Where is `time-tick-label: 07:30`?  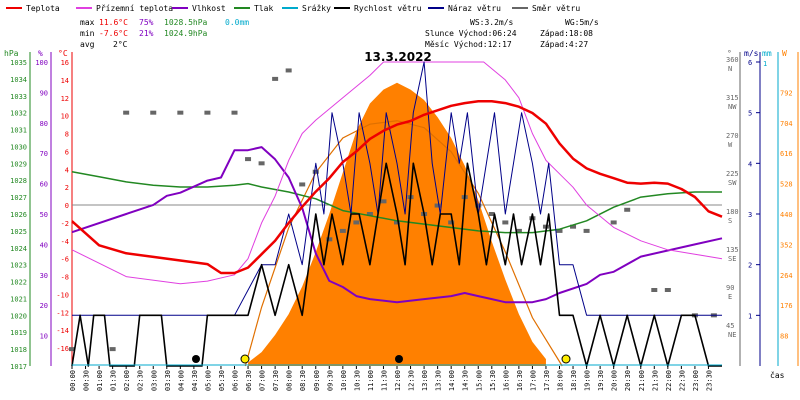 time-tick-label: 07:30 is located at coordinates (276, 380).